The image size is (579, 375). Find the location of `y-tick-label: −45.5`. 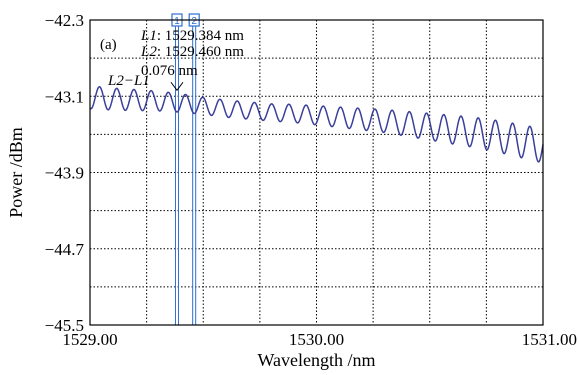

y-tick-label: −45.5 is located at coordinates (64, 325).